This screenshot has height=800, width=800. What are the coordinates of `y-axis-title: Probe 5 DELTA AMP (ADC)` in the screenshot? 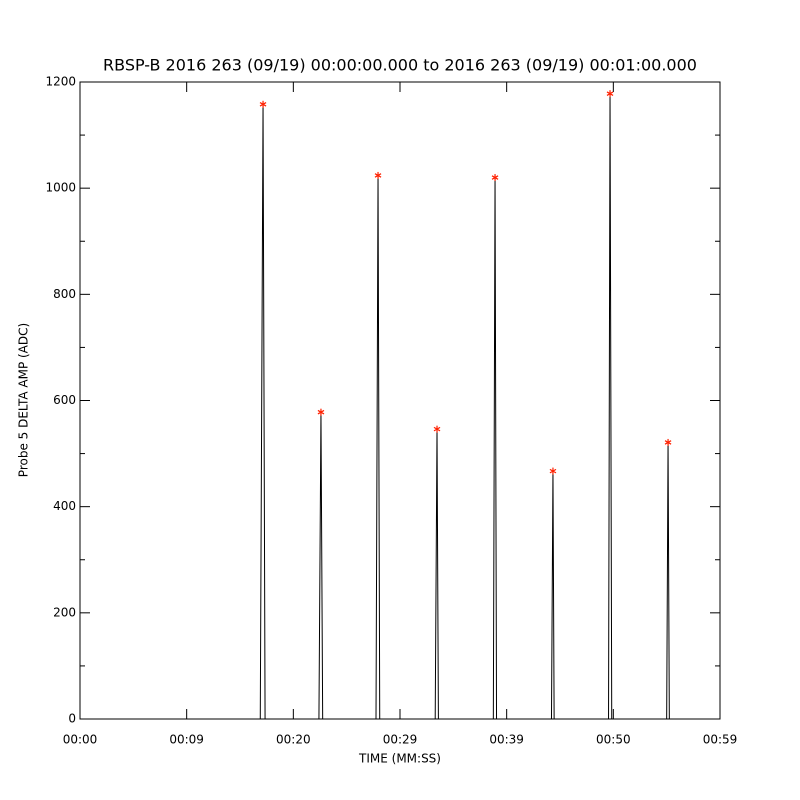 It's located at (24, 400).